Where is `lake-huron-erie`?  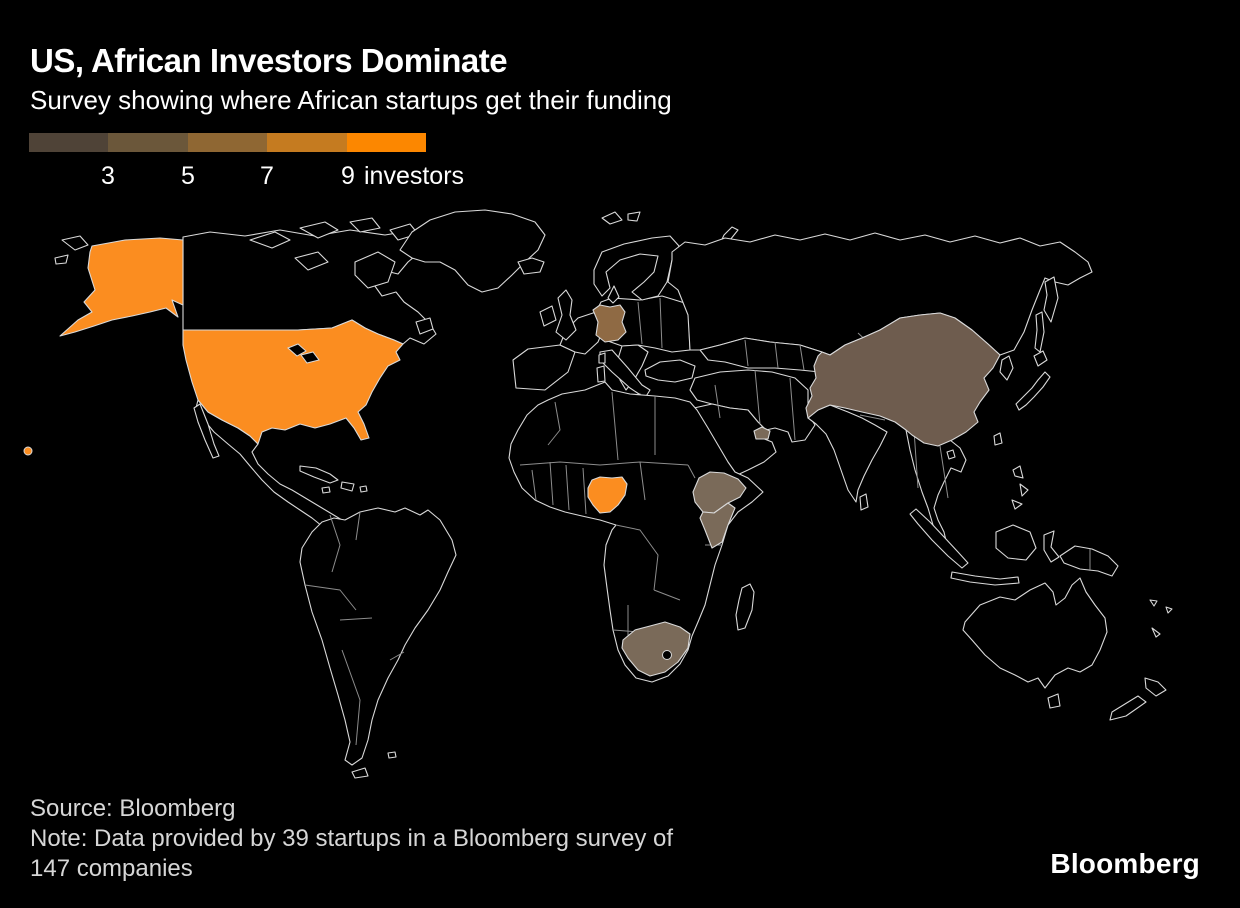
lake-huron-erie is located at coordinates (310, 357).